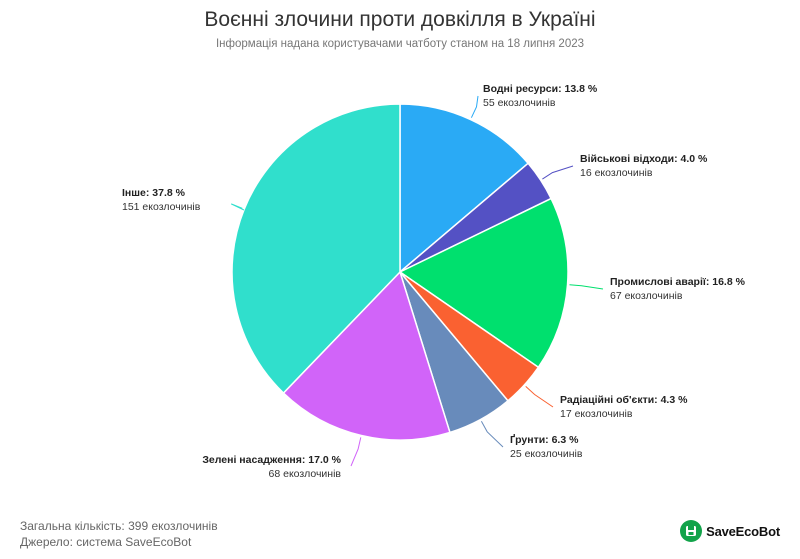 The image size is (800, 559). Describe the element at coordinates (305, 474) in the screenshot. I see `slice-count-5: 68 екозлочинів` at that location.